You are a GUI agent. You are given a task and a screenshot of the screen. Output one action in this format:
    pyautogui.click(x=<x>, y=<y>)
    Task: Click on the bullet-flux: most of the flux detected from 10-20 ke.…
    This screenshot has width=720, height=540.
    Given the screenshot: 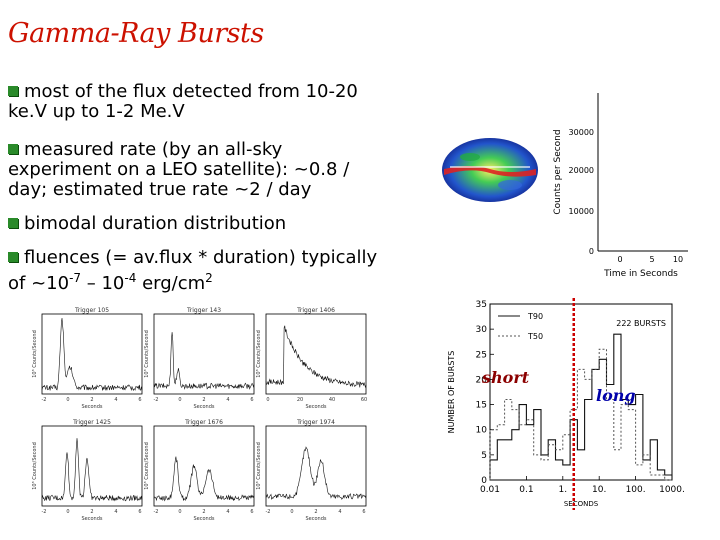 What is the action you would take?
    pyautogui.click(x=183, y=101)
    